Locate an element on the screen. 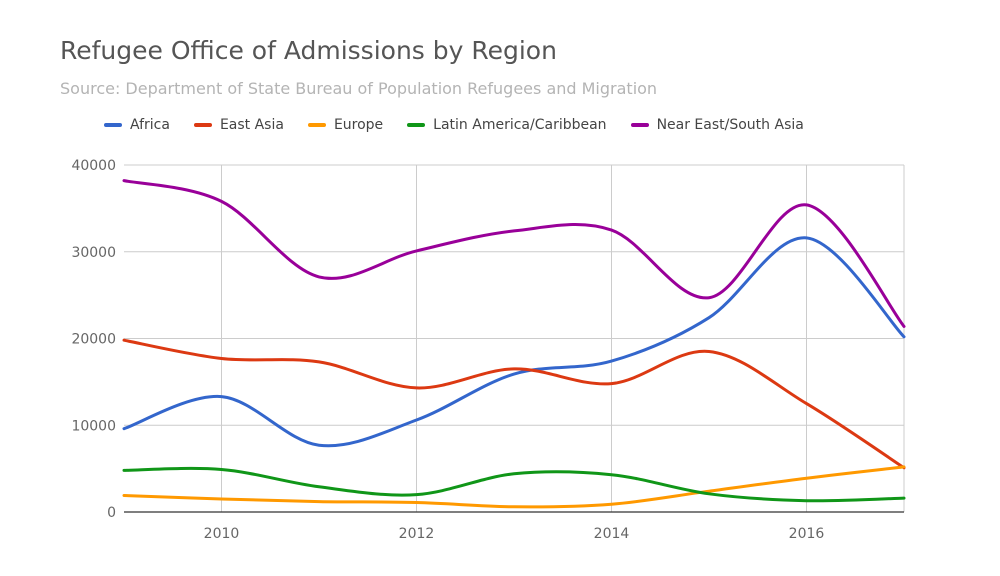 The image size is (1000, 576). x-tick-label: 2010 is located at coordinates (222, 534).